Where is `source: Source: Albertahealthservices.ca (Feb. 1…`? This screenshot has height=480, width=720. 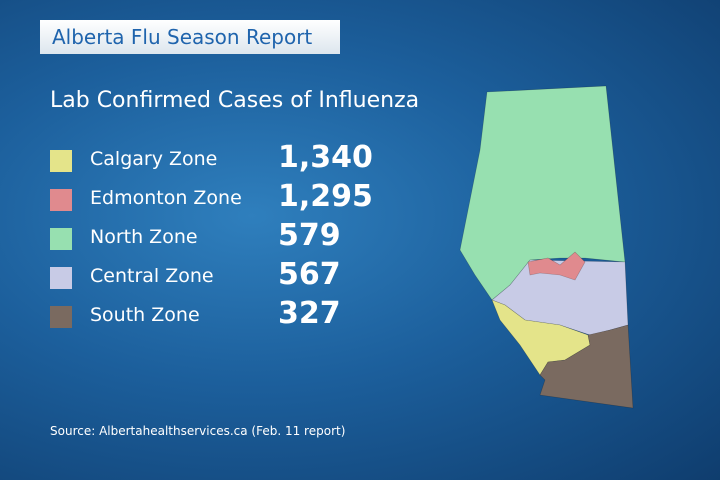 source: Source: Albertahealthservices.ca (Feb. 1… is located at coordinates (198, 431).